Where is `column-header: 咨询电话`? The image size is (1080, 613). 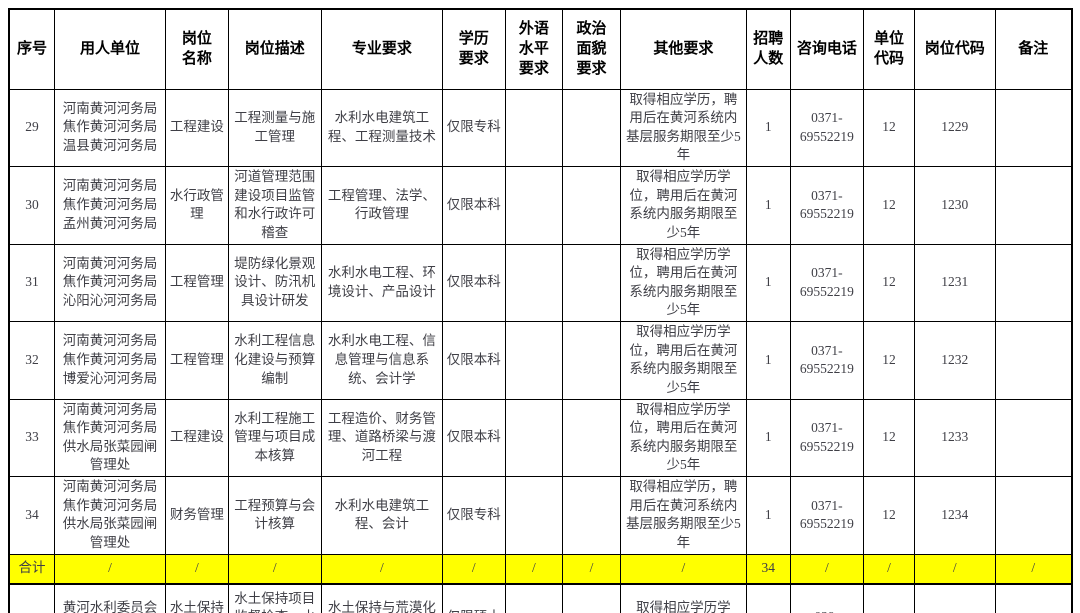 column-header: 咨询电话 is located at coordinates (827, 49).